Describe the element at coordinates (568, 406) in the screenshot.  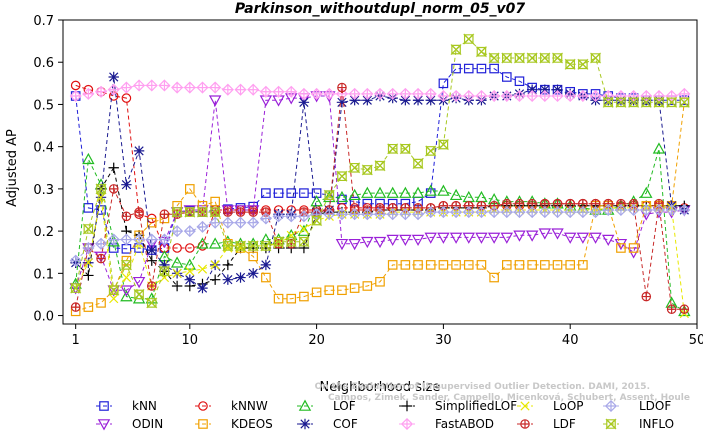
I see `legend-label: LoOP` at that location.